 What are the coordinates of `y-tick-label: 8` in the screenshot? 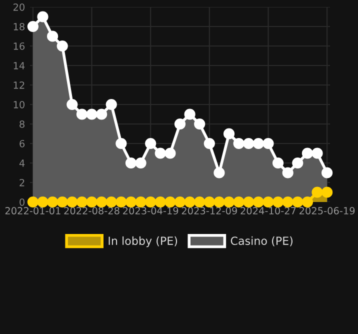 It's located at (22, 124).